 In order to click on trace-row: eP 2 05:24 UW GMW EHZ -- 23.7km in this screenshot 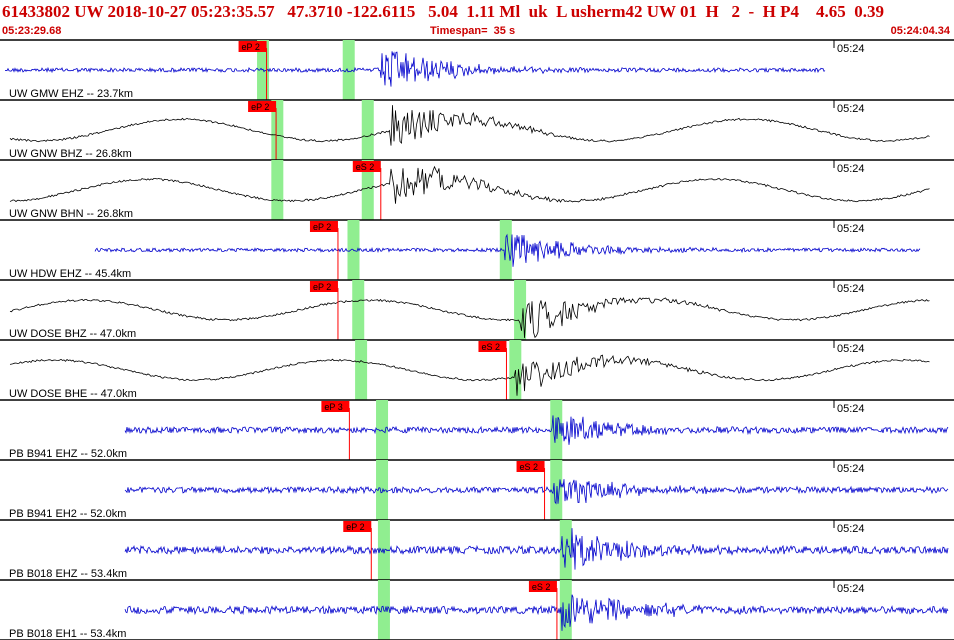, I will do `click(477, 70)`.